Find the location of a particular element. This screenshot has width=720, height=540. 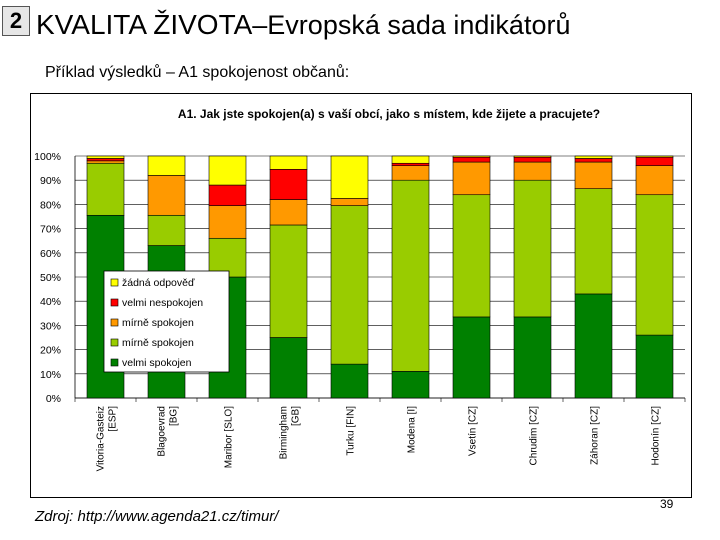

x-category-label: Turku [FIN] is located at coordinates (351, 431).